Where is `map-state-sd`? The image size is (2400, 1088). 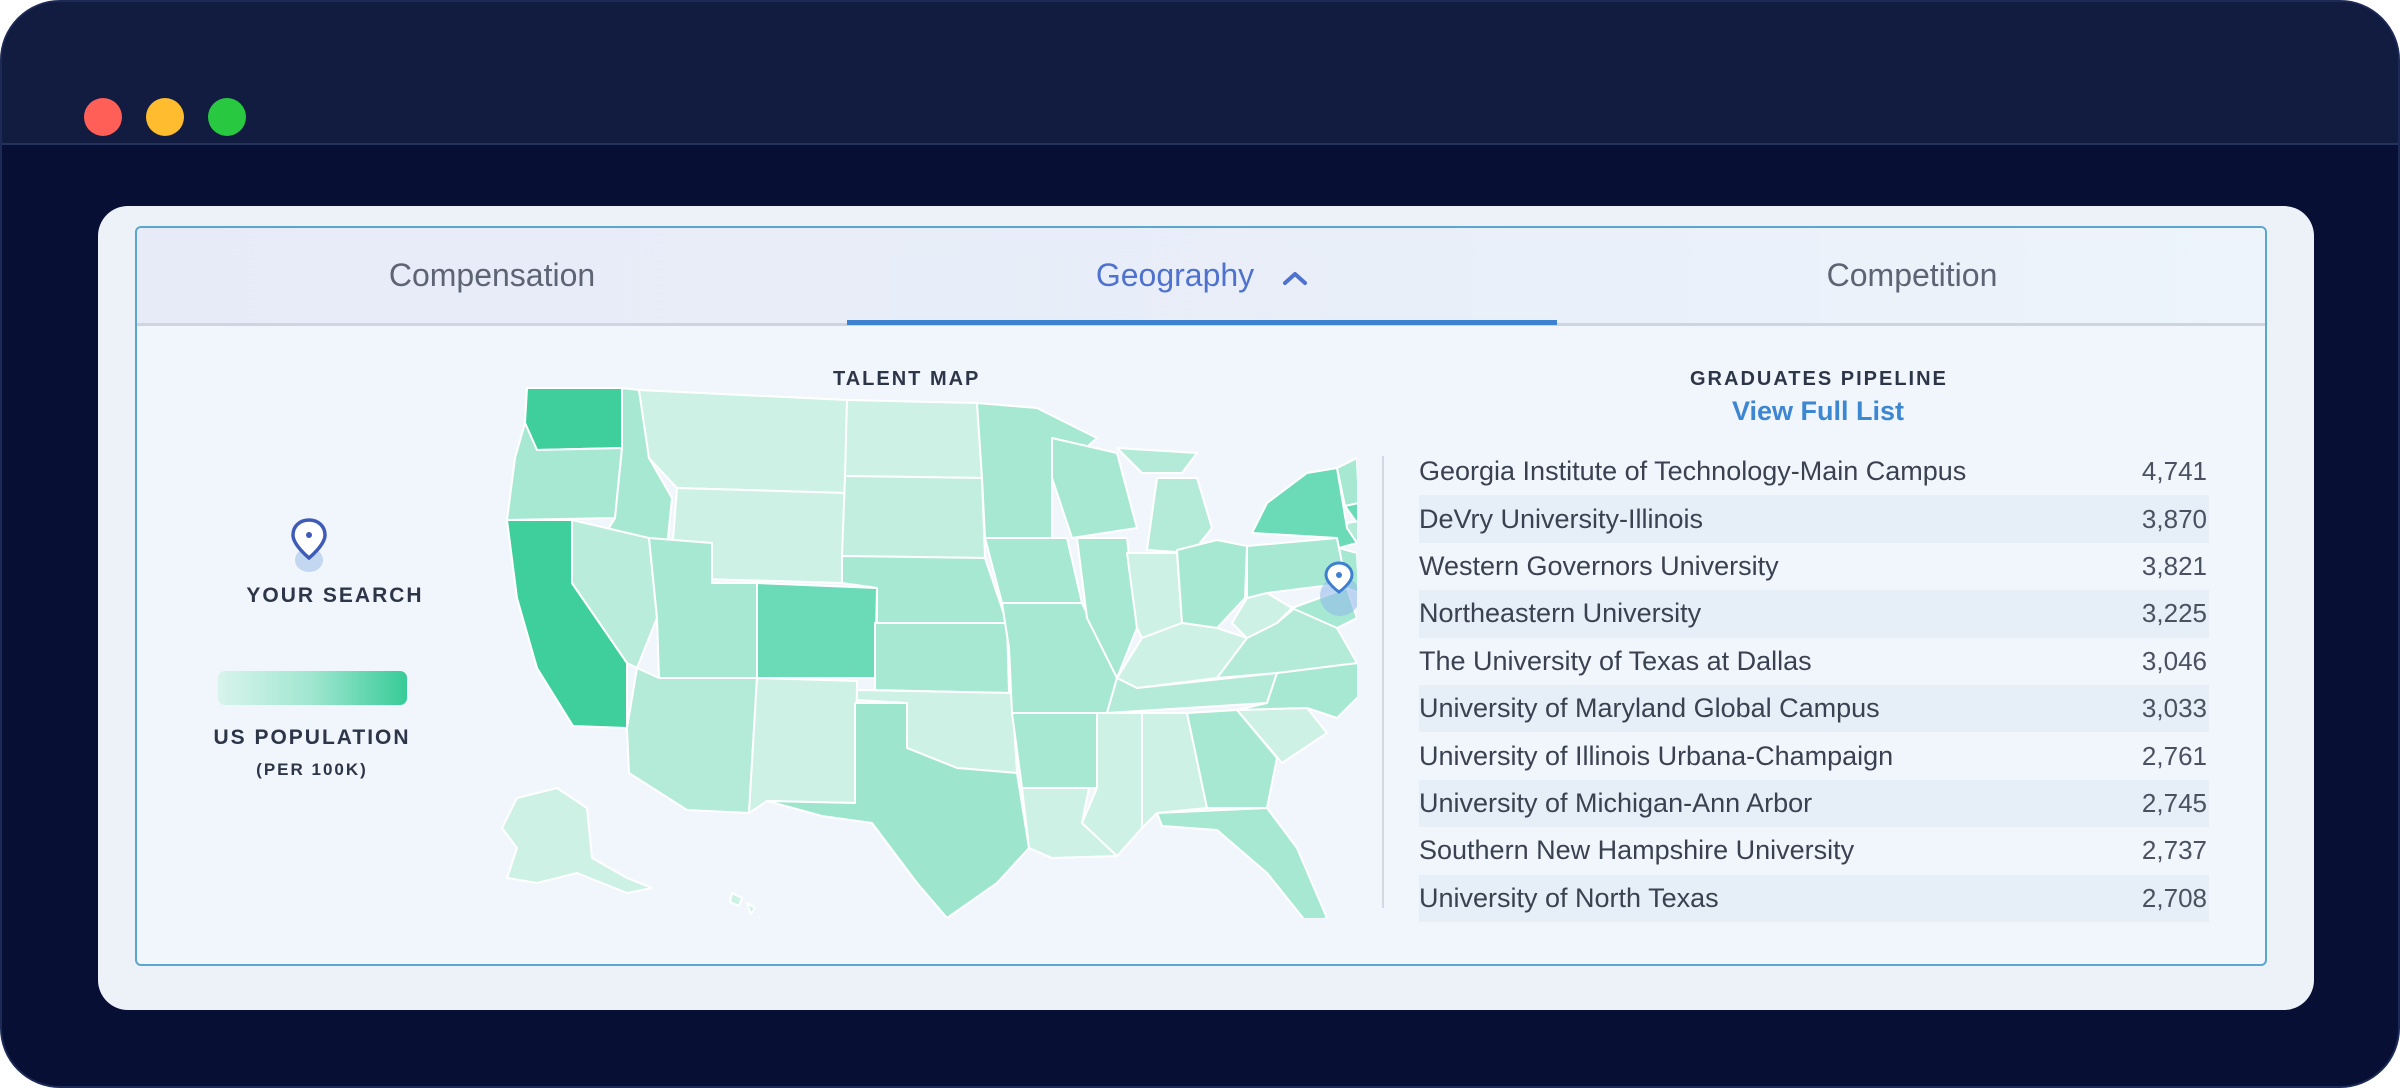
map-state-sd is located at coordinates (913, 517).